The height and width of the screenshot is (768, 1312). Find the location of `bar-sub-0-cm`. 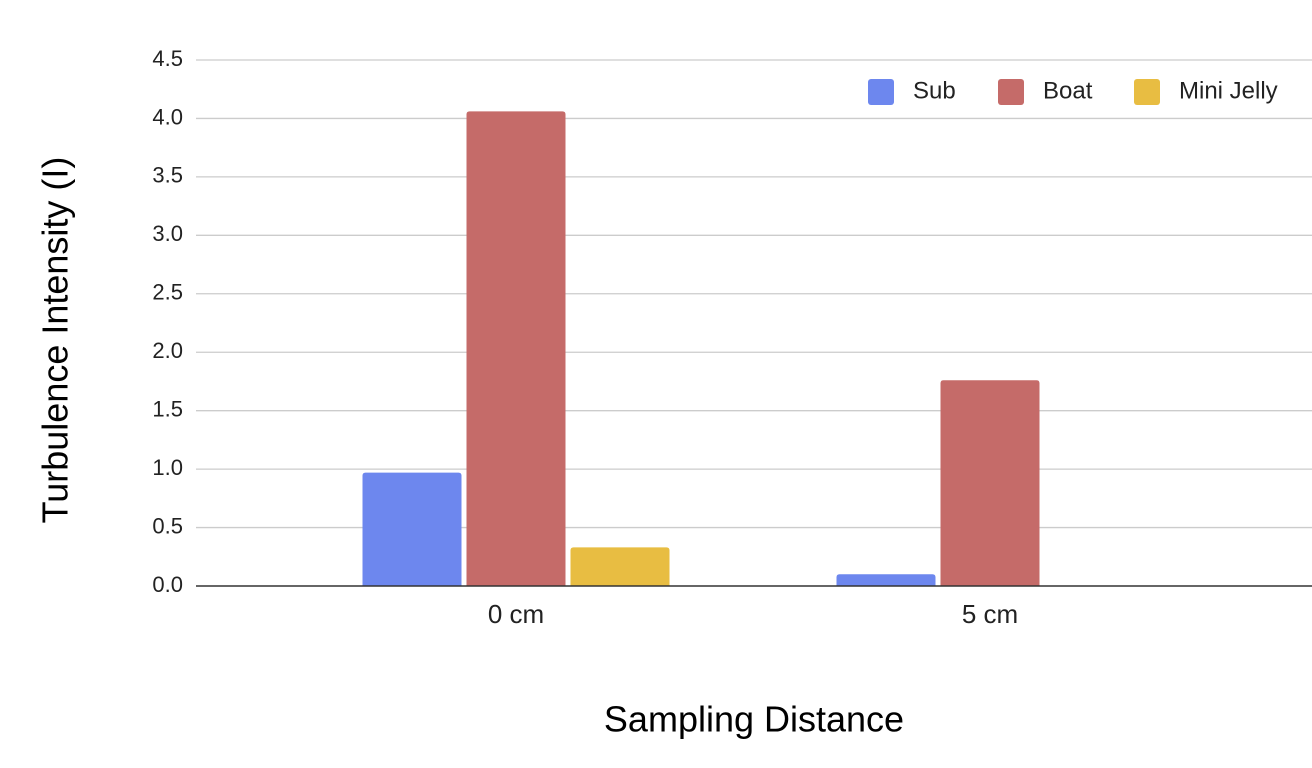

bar-sub-0-cm is located at coordinates (412, 529).